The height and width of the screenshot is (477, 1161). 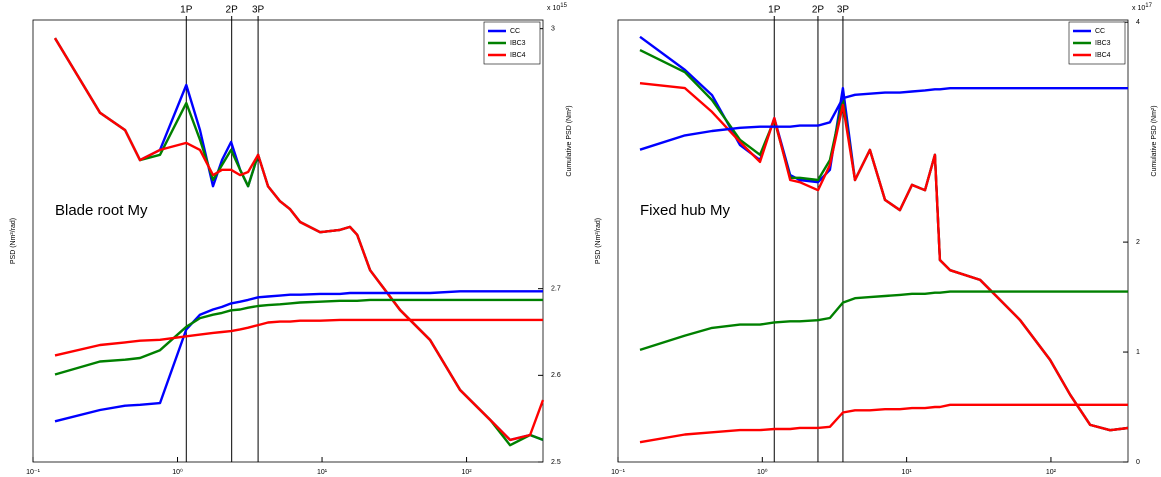 I want to click on panel-annotation: Fixed hub My, so click(x=685, y=210).